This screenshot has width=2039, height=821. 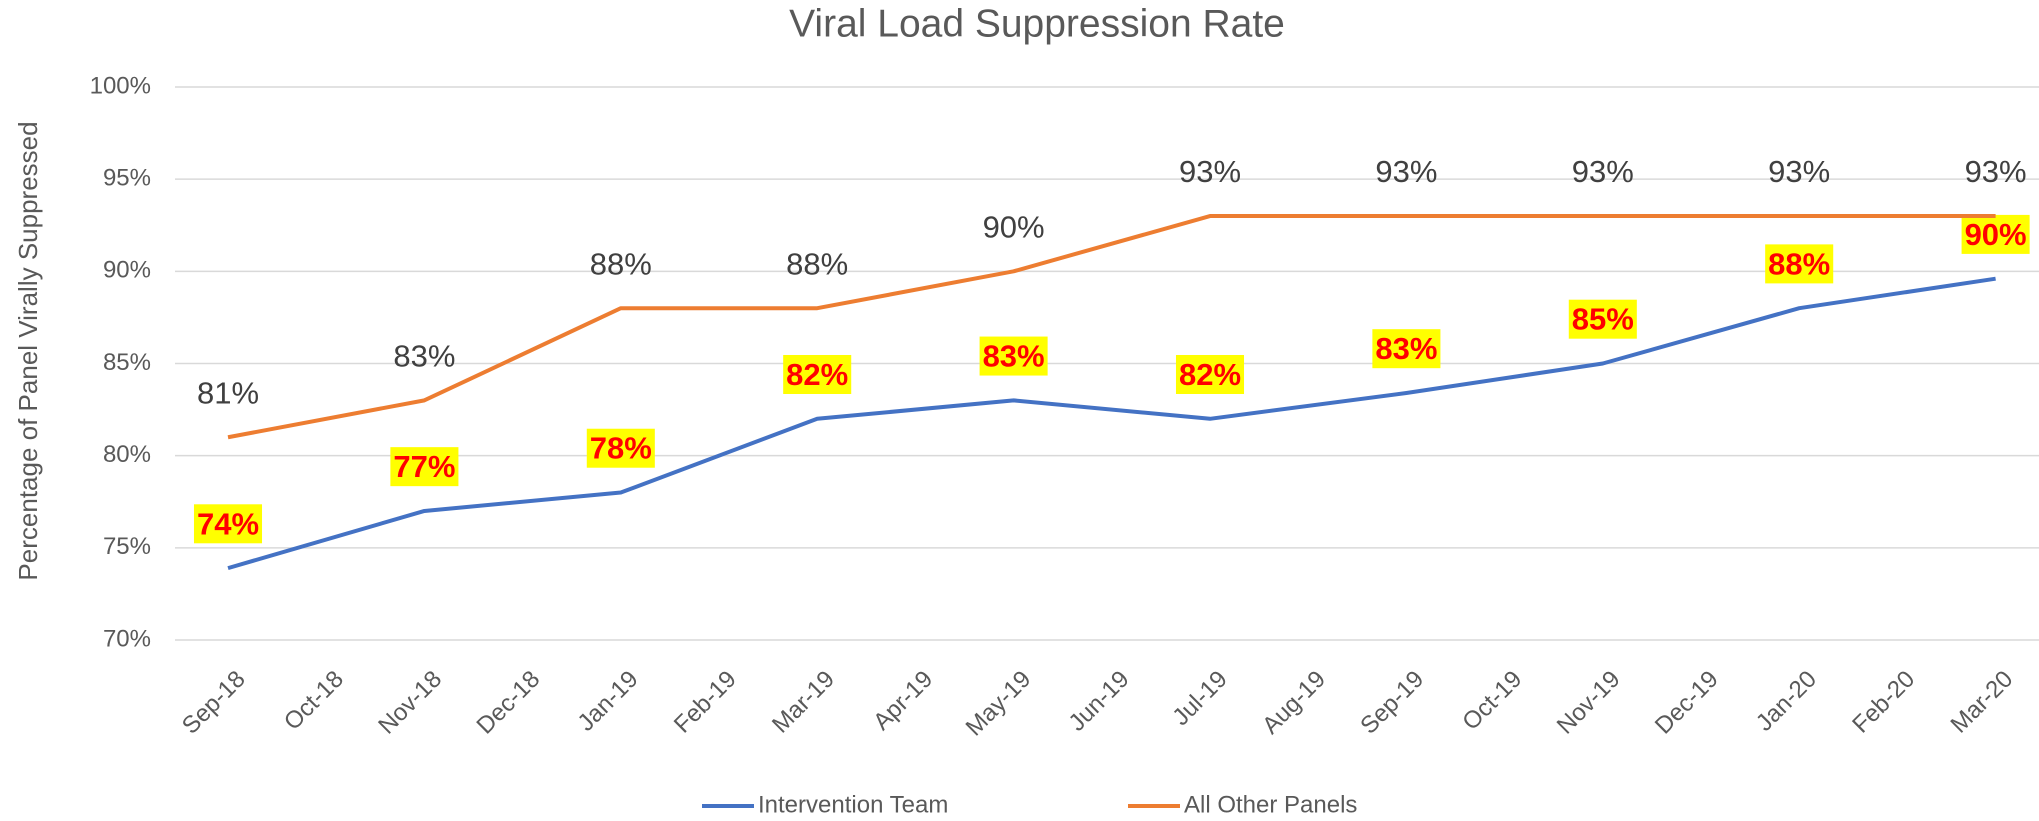 I want to click on data-label-group: 85%, so click(x=1602, y=319).